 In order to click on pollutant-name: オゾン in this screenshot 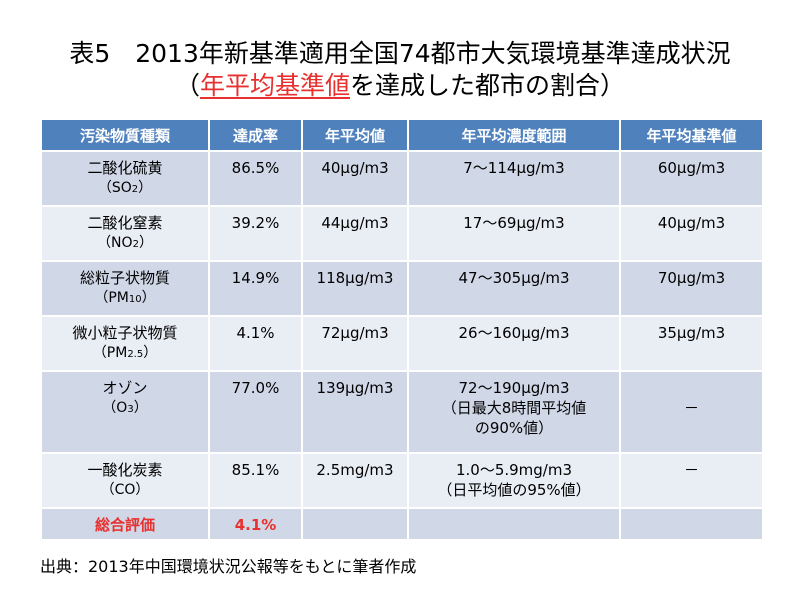, I will do `click(125, 388)`.